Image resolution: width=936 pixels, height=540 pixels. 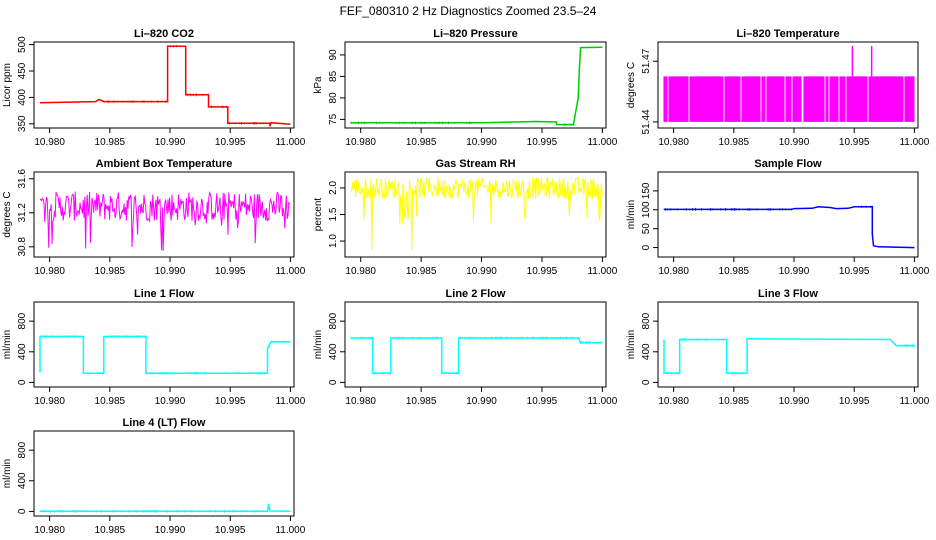 I want to click on y-tick-label: 51.44, so click(x=646, y=121).